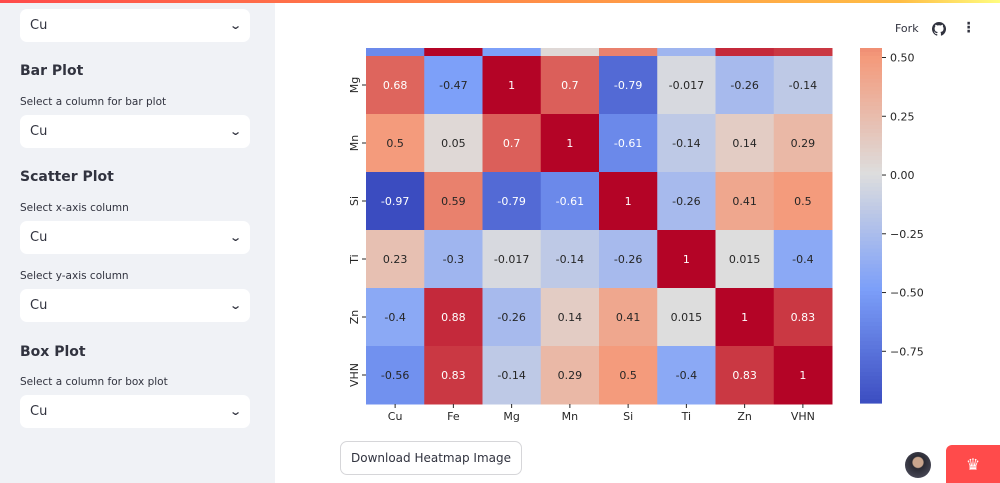  Describe the element at coordinates (902, 116) in the screenshot. I see `colorbar-tick-label: 0.25` at that location.